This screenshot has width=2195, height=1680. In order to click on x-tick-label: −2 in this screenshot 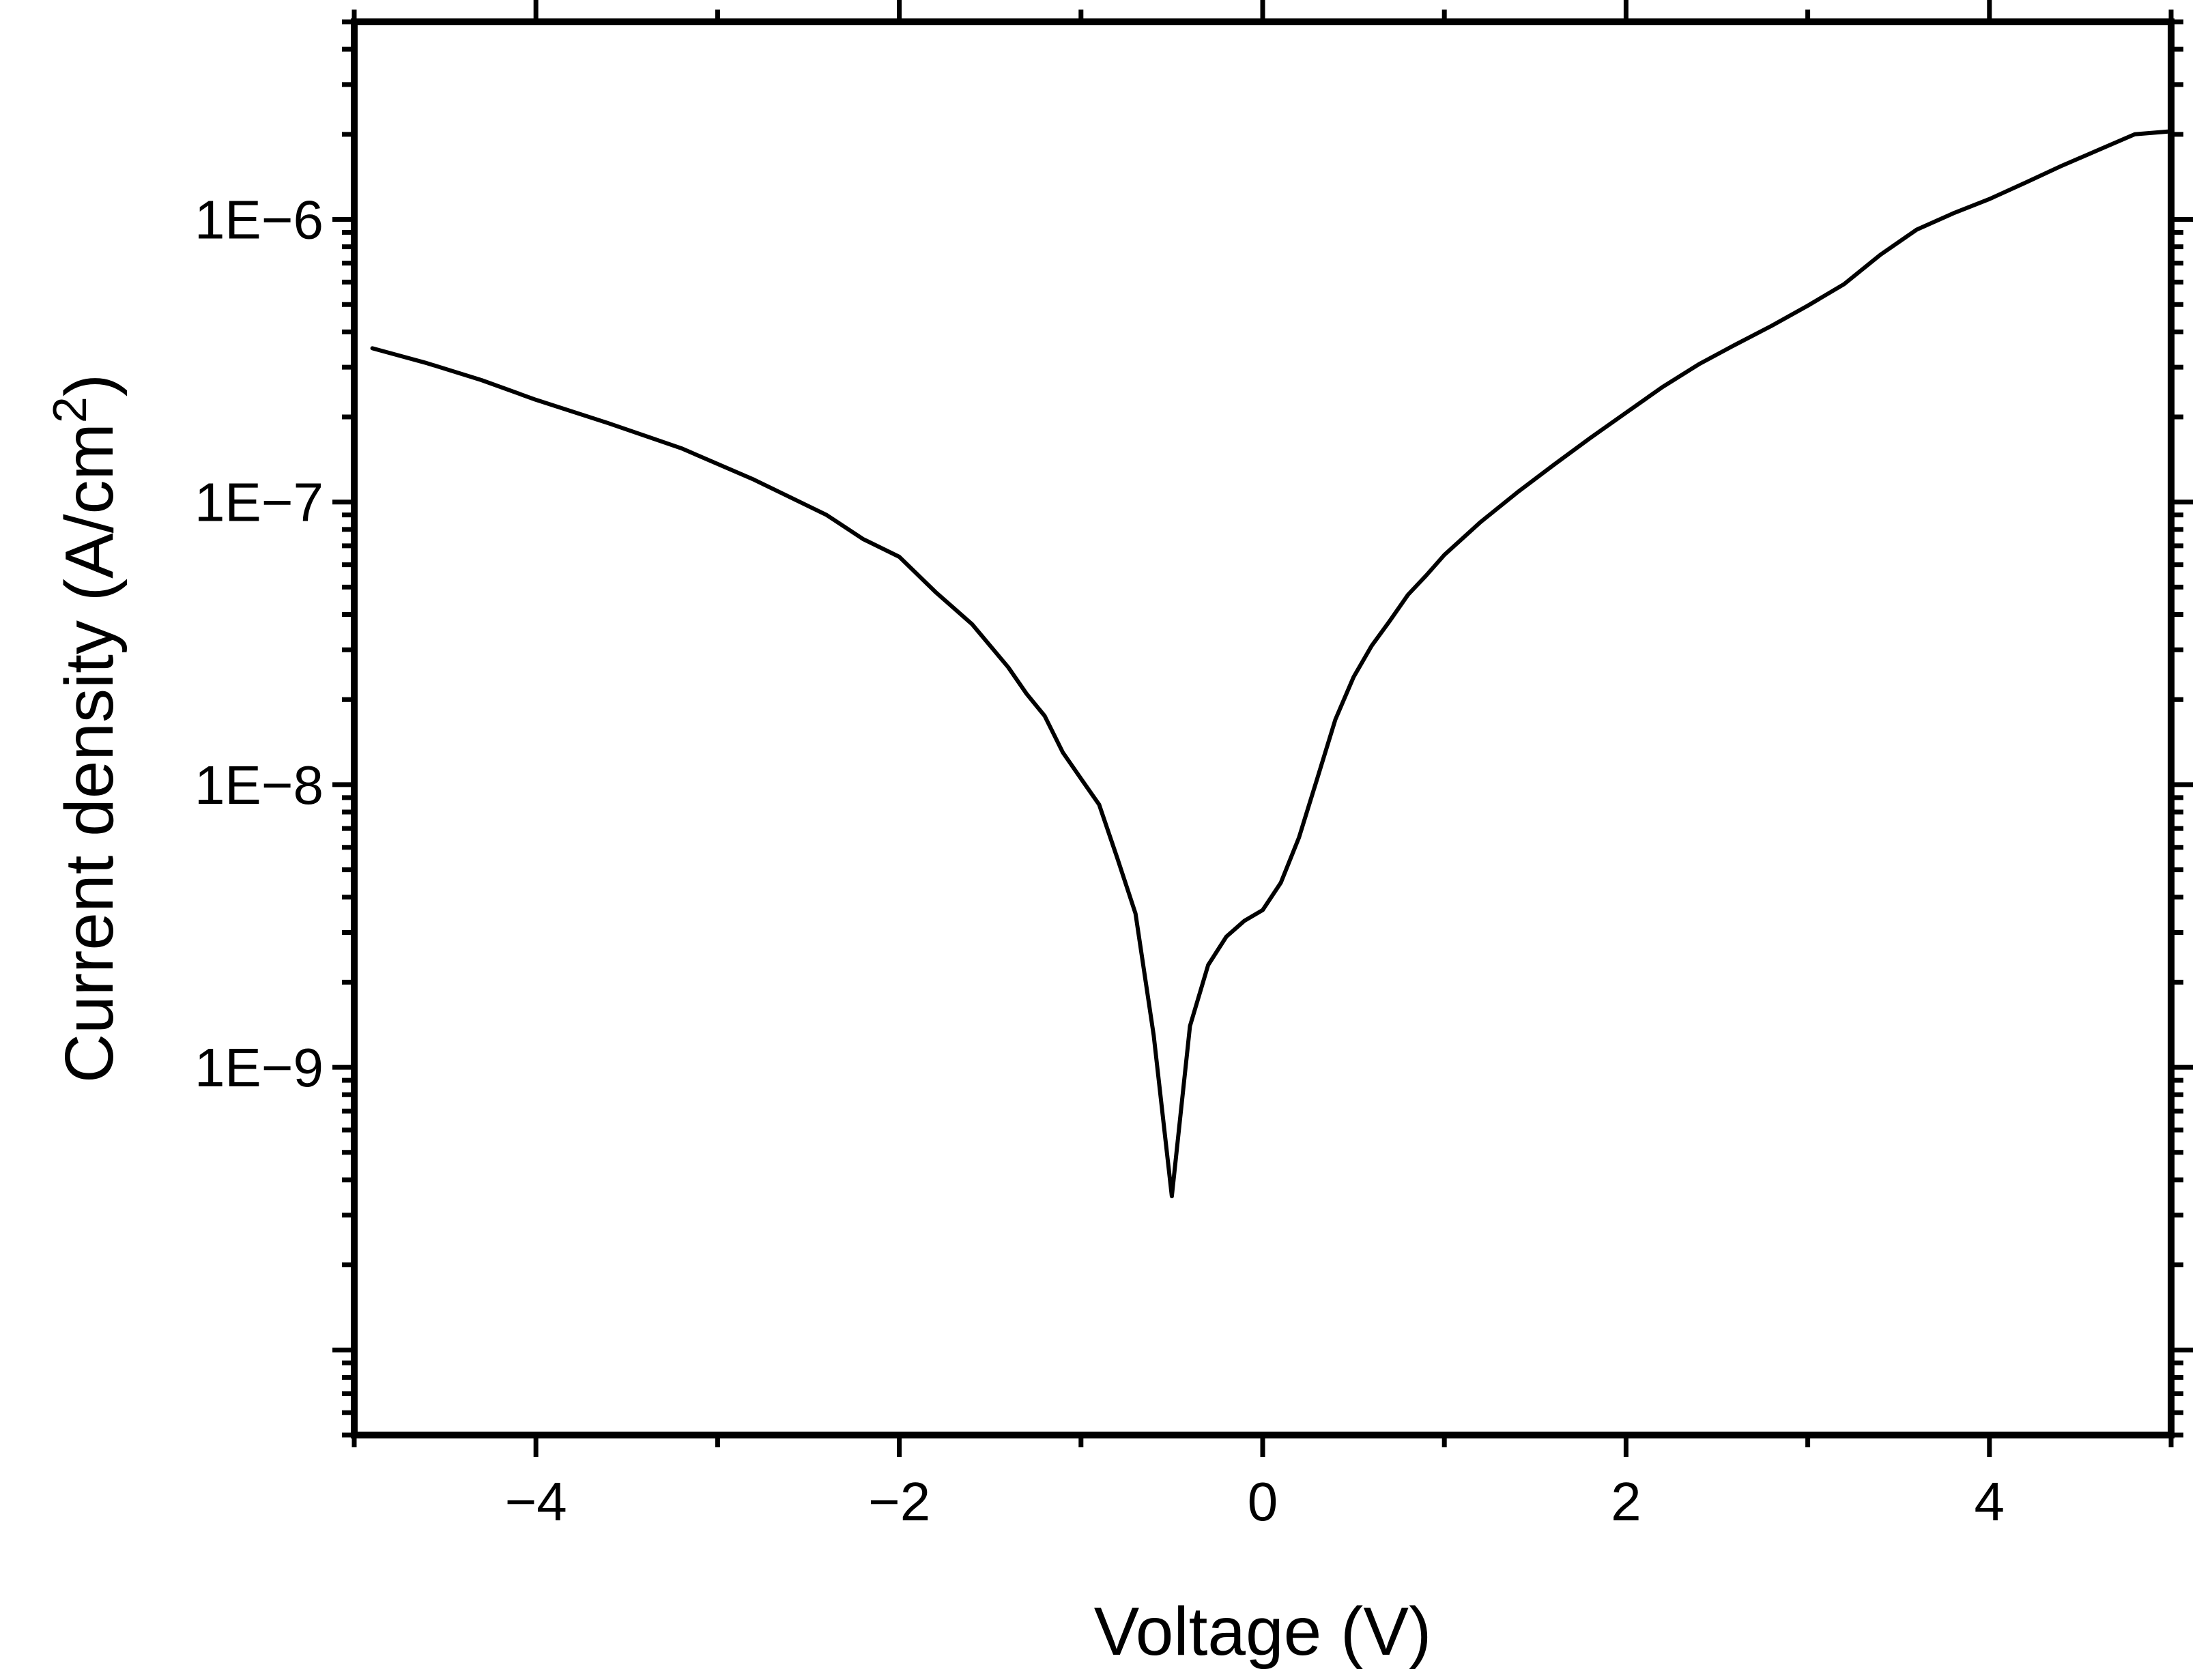, I will do `click(899, 1501)`.